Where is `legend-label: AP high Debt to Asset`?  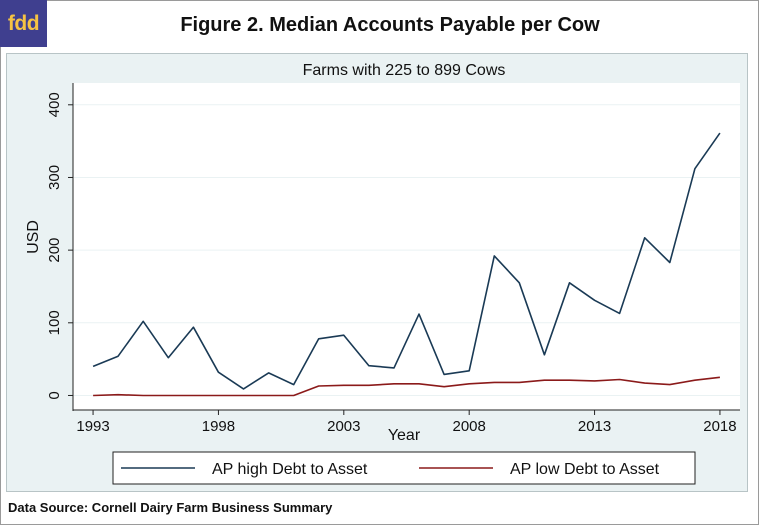 legend-label: AP high Debt to Asset is located at coordinates (290, 469).